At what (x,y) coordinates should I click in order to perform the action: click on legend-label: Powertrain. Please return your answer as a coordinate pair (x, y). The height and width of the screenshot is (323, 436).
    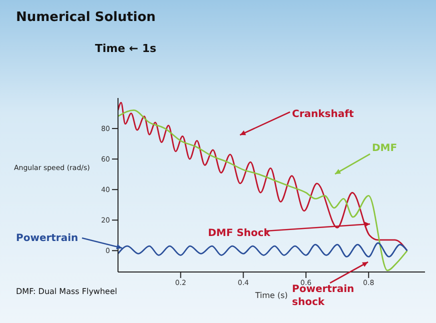
    Looking at the image, I should click on (47, 238).